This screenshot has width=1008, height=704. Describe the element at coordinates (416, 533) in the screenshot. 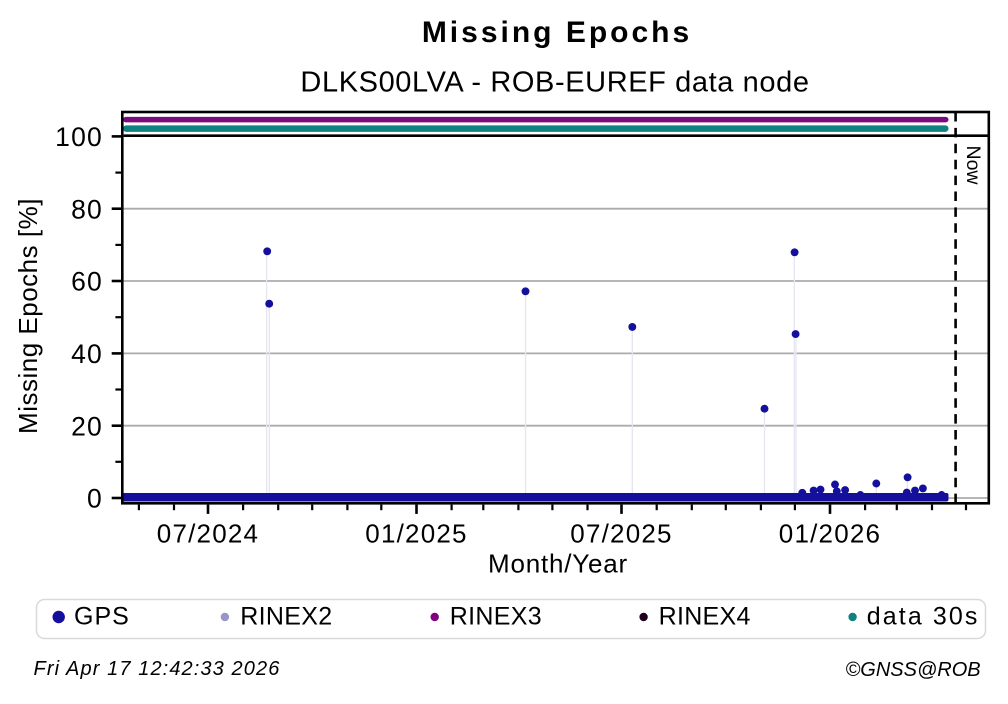

I see `svg-text: 01/2025` at that location.